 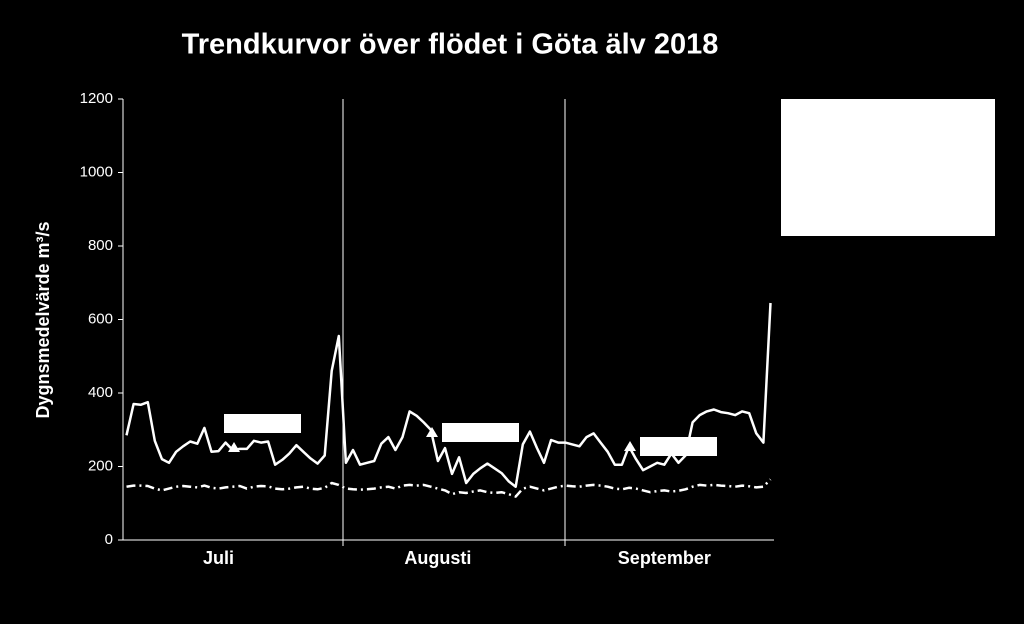 I want to click on y-axis-label: Dygnsmedelvärde m³/s, so click(x=43, y=319).